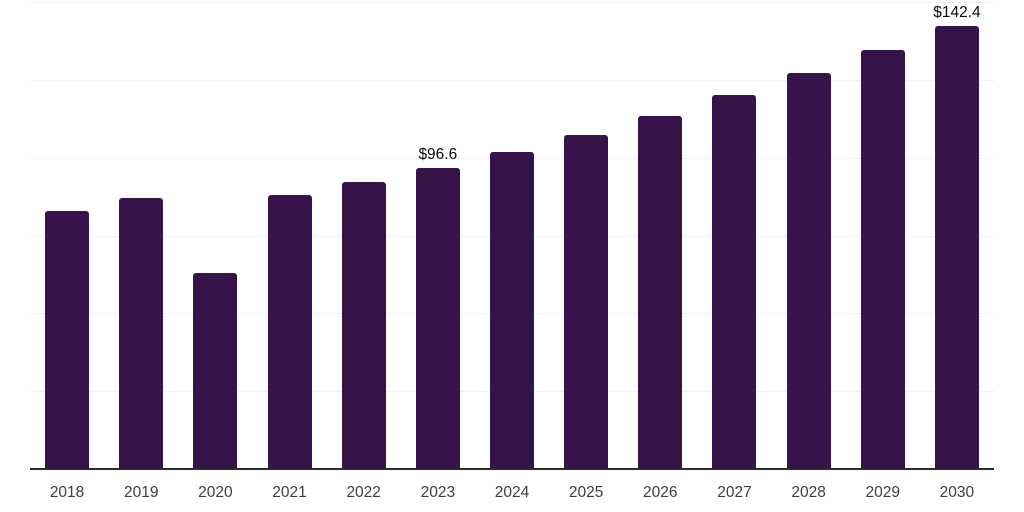  What do you see at coordinates (882, 492) in the screenshot?
I see `x-tick-2029: 2029` at bounding box center [882, 492].